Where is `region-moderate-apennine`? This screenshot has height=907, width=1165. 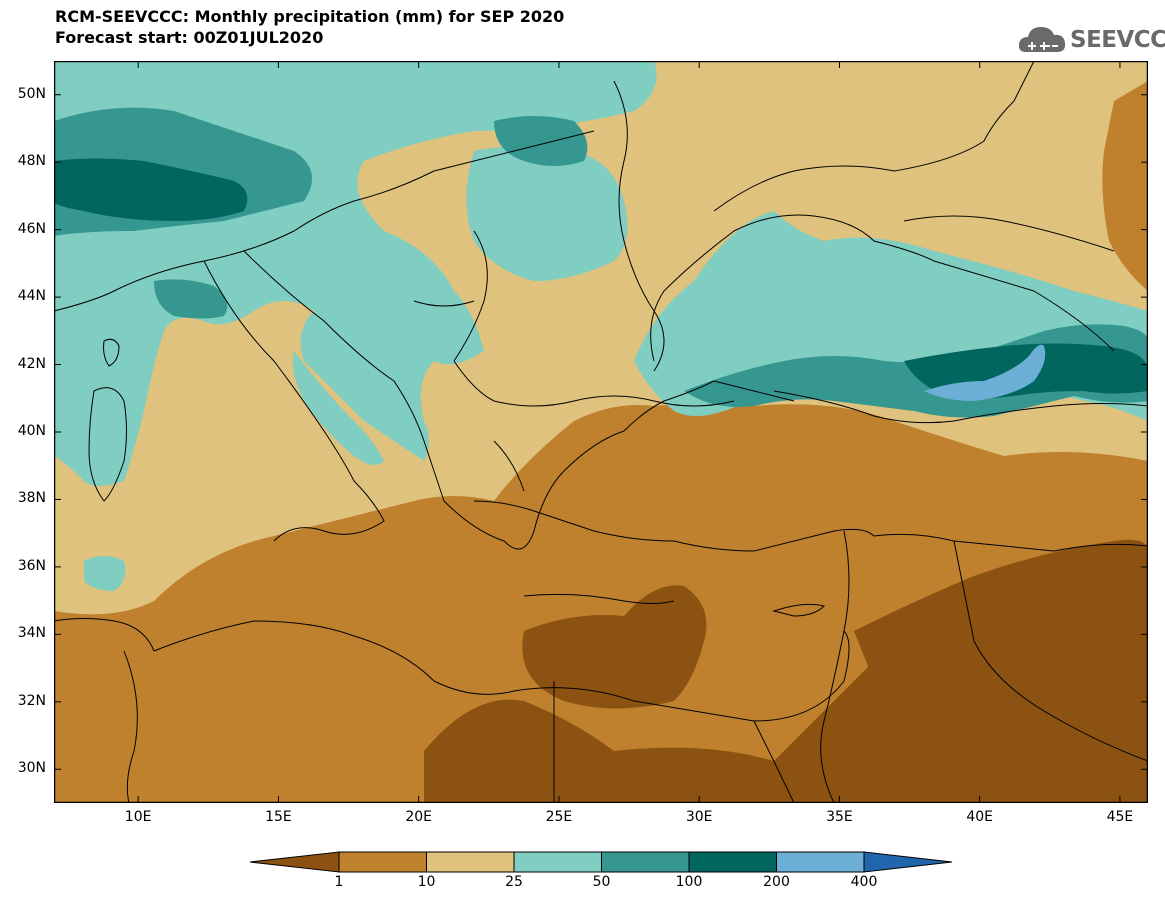
region-moderate-apennine is located at coordinates (191, 299).